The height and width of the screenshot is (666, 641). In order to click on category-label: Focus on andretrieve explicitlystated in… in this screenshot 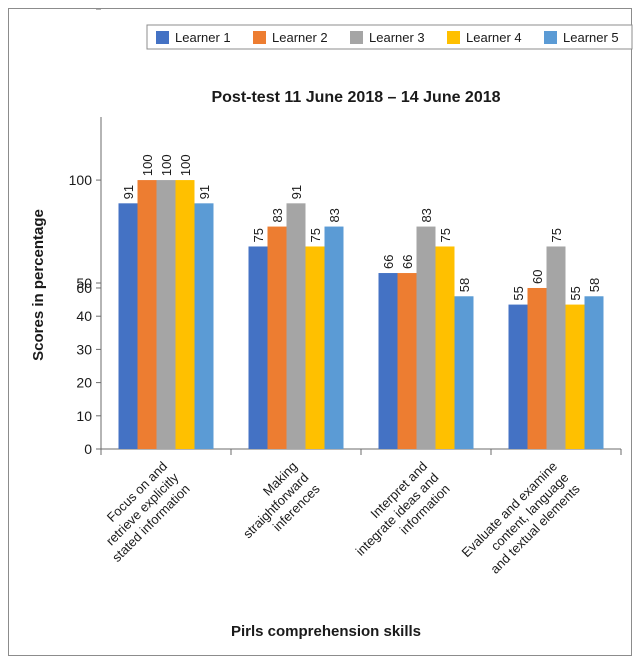, I will do `click(139, 511)`.